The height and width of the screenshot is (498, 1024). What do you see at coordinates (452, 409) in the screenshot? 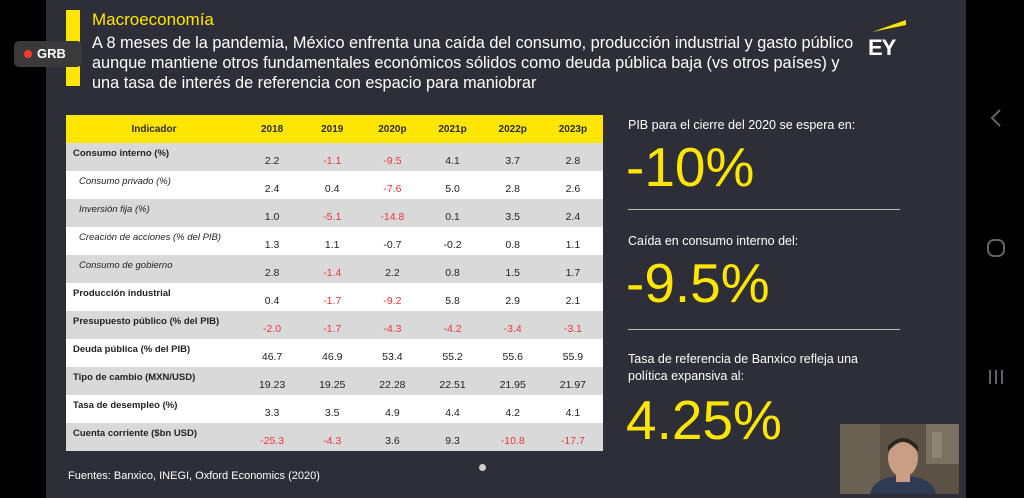
I see `value-cell: 4.4` at bounding box center [452, 409].